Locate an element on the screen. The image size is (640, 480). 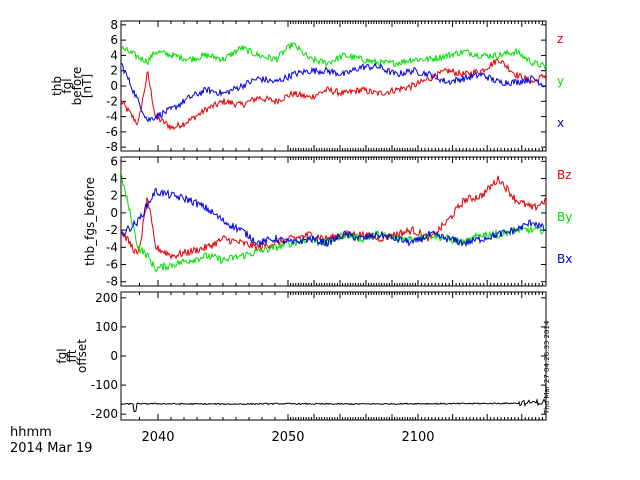
legend-label-Bz: Bz is located at coordinates (564, 175).